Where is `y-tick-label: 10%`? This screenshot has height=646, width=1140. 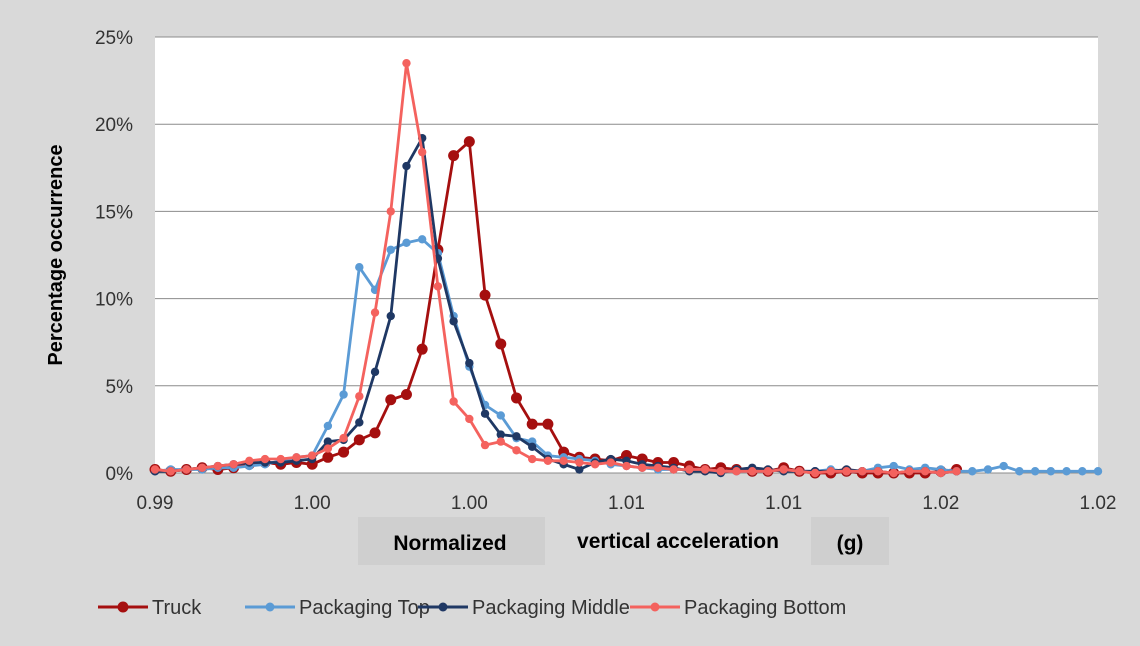
y-tick-label: 10% is located at coordinates (114, 300).